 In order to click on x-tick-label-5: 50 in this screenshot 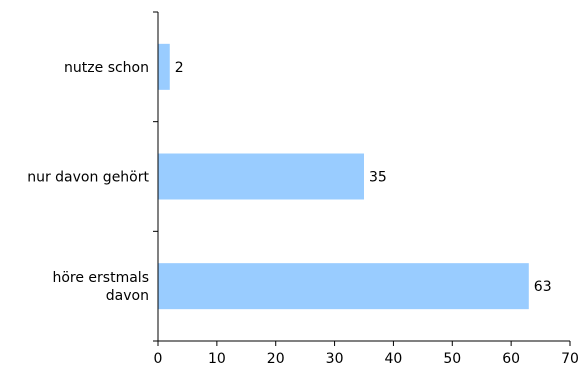, I will do `click(452, 359)`.